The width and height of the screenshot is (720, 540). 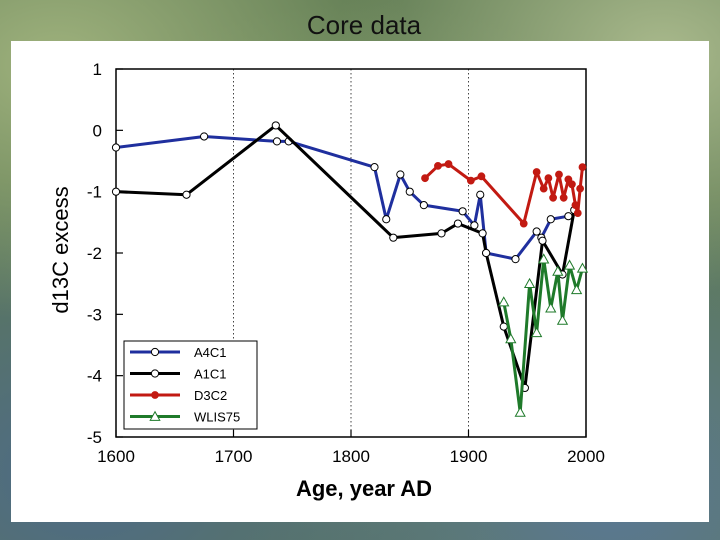 What do you see at coordinates (116, 456) in the screenshot?
I see `x-tick-label: 1600` at bounding box center [116, 456].